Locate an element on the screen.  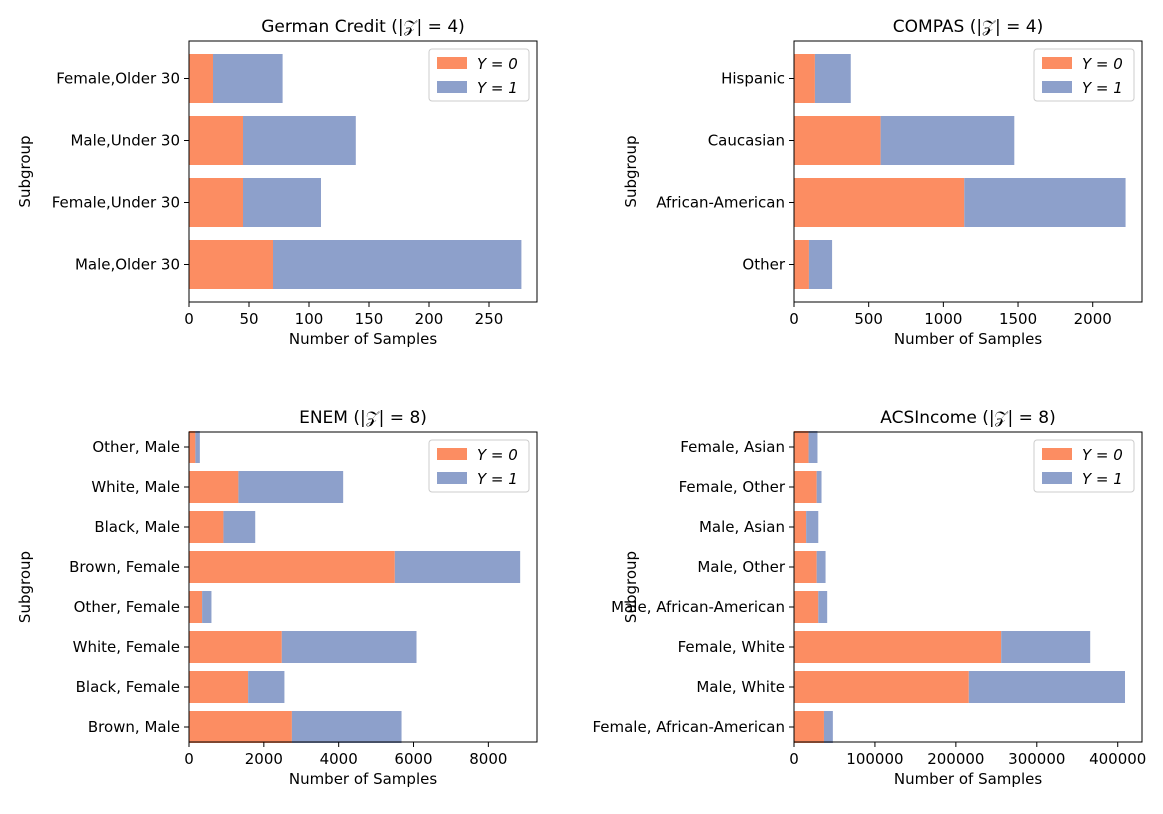
chart-title: ACSIncome (|𝒵| = 8) is located at coordinates (967, 418).